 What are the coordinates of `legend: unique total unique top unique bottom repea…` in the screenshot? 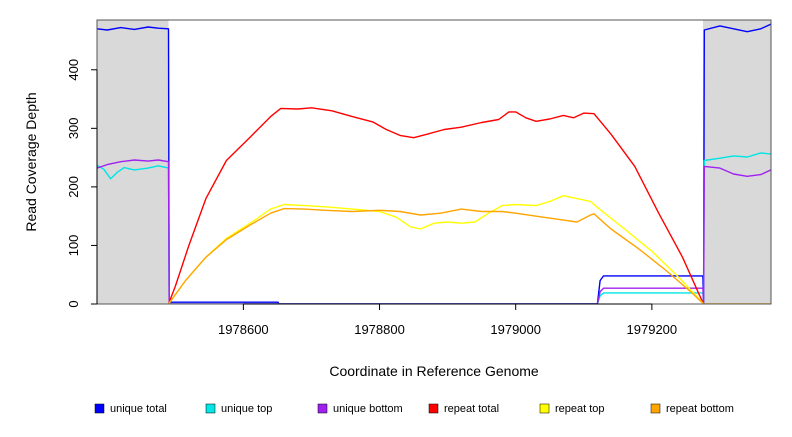 It's located at (414, 409).